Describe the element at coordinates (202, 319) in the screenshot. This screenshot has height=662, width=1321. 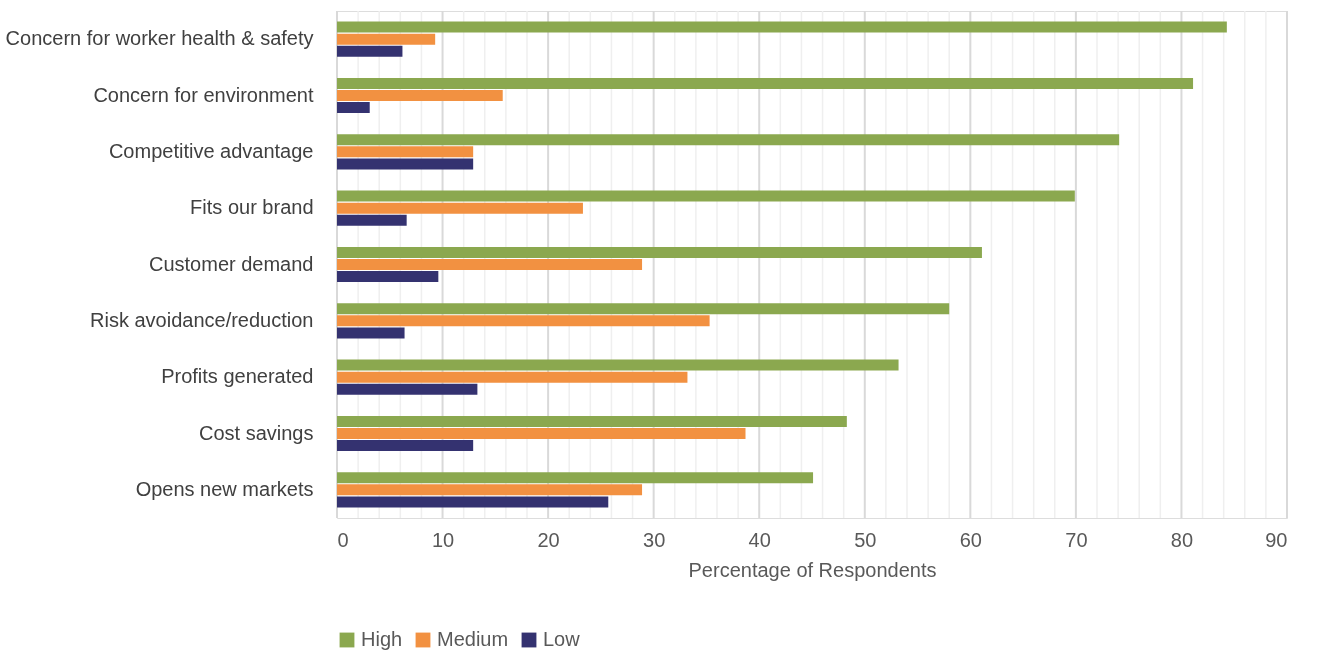
I see `y-tick-label: Risk avoidance/reduction` at that location.